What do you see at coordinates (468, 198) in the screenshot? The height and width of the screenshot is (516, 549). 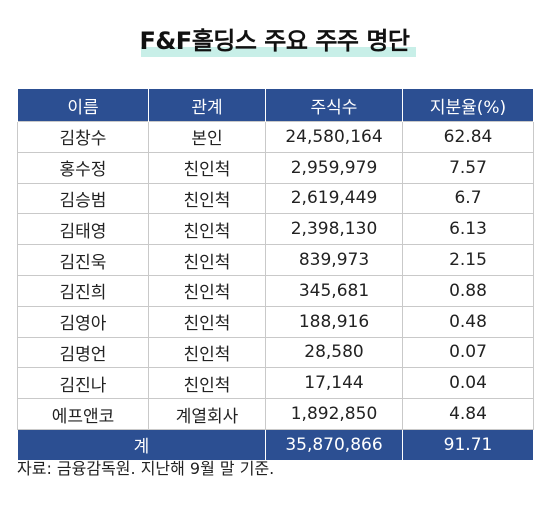 I see `cell-percent: 6.7` at bounding box center [468, 198].